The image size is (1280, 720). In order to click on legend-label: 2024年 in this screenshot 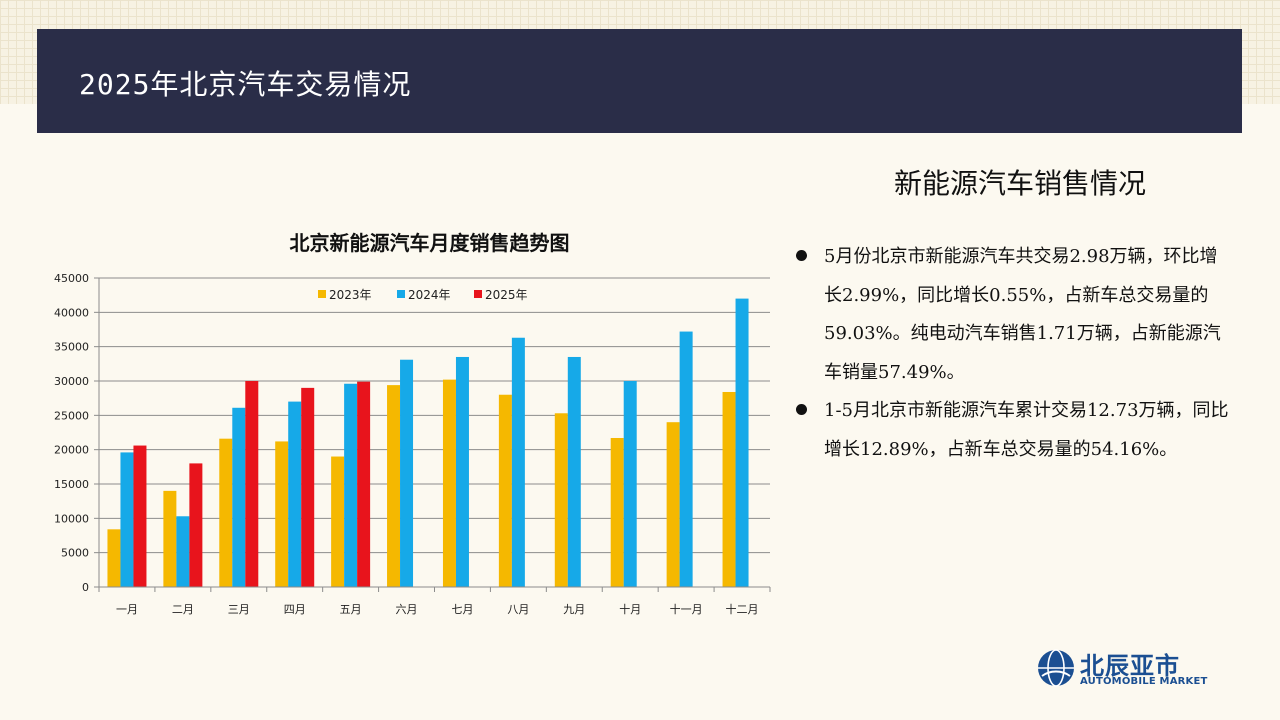, I will do `click(429, 295)`.